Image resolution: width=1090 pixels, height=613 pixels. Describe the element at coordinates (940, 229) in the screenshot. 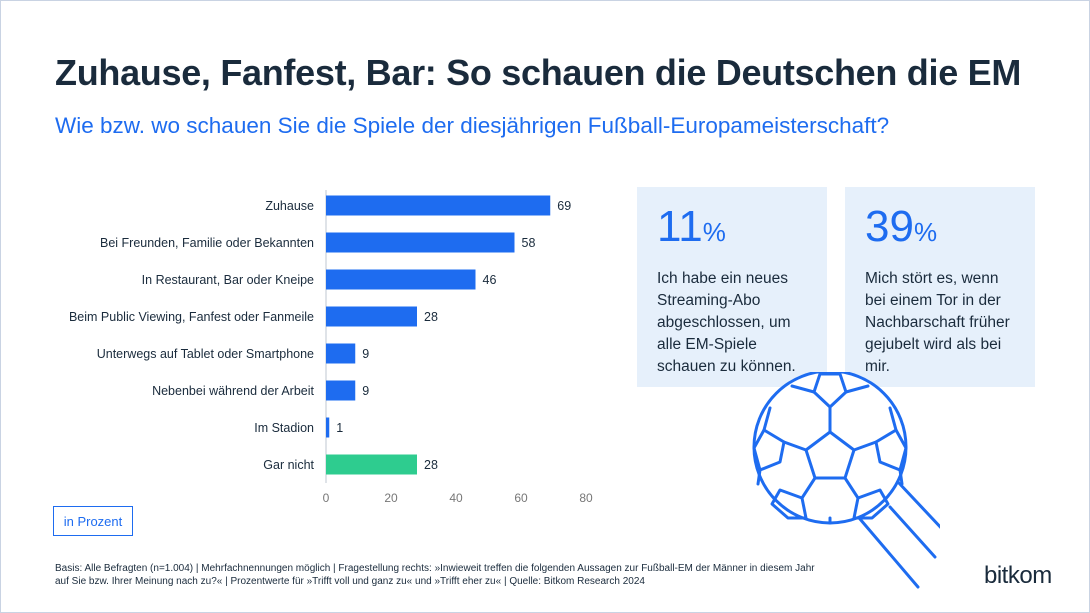

I see `stat-value: 39%` at that location.